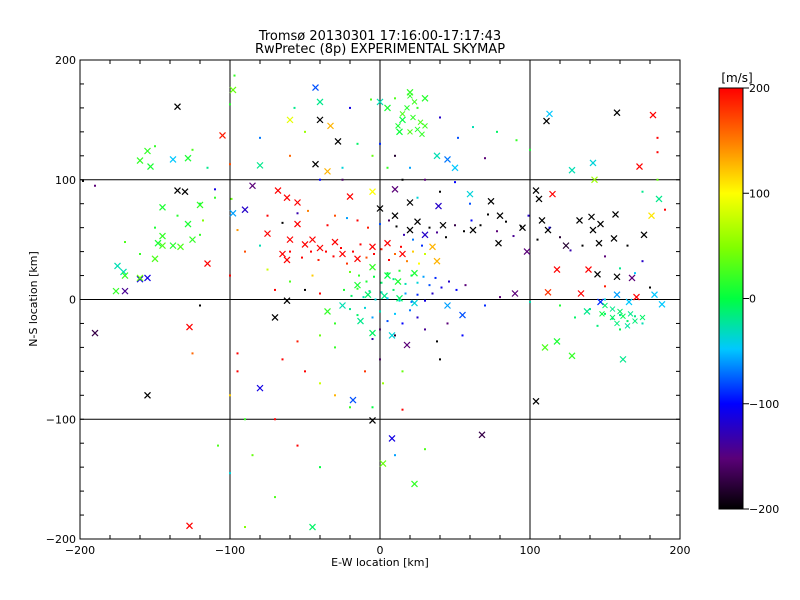 The height and width of the screenshot is (600, 800). I want to click on x-tick-label: −100, so click(230, 550).